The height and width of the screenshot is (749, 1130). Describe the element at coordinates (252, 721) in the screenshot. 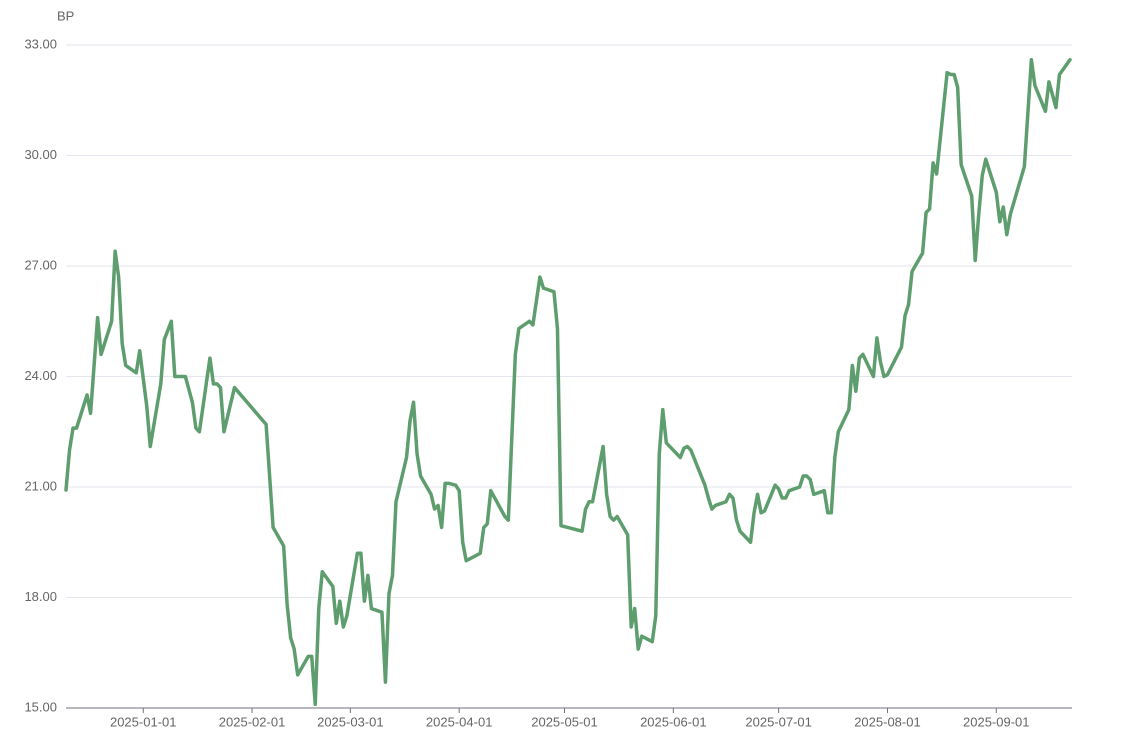

I see `x-tick-label: 2025-02-01` at that location.